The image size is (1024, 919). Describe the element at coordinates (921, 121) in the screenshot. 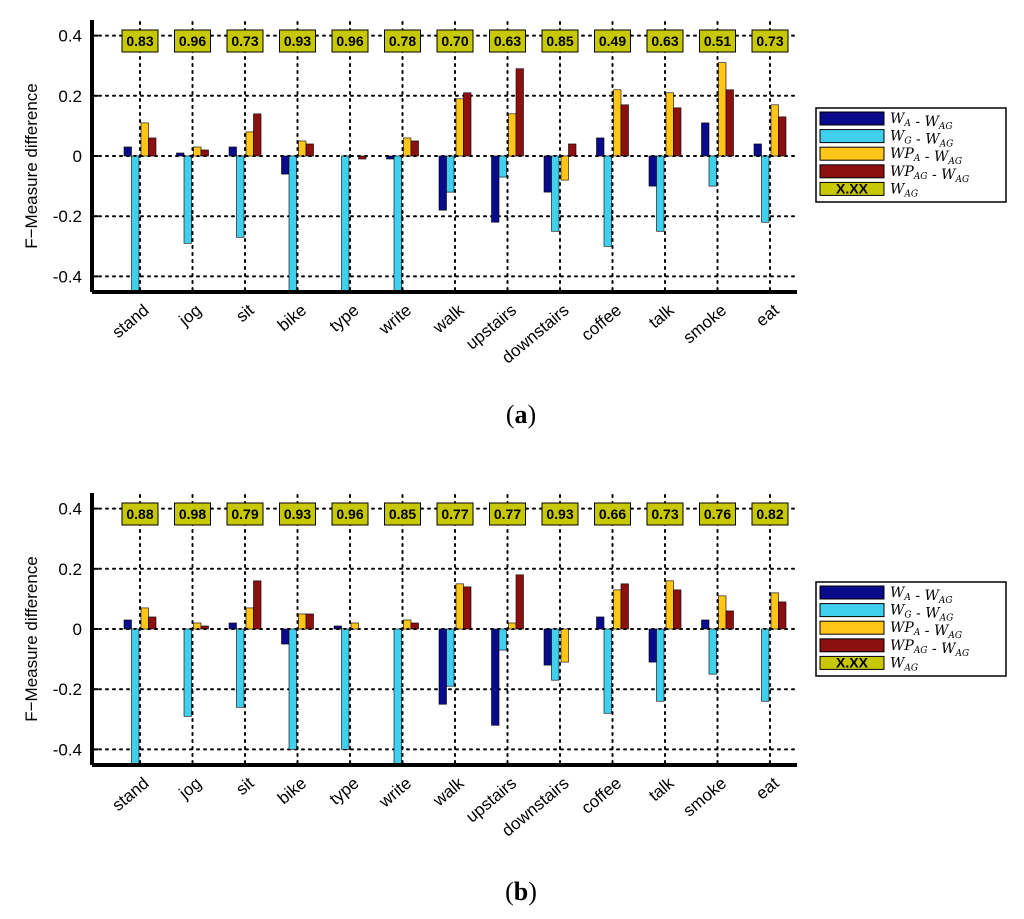

I see `legend-label-0: WA - WAG` at that location.